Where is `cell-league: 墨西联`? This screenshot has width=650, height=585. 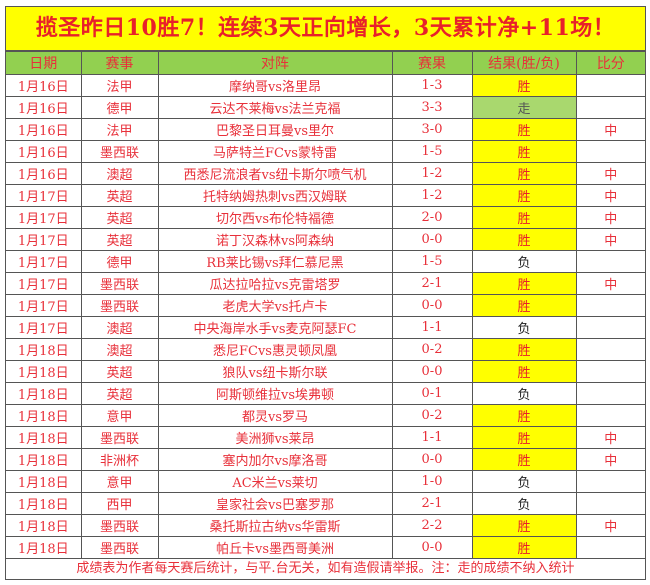
cell-league: 墨西联 is located at coordinates (119, 437).